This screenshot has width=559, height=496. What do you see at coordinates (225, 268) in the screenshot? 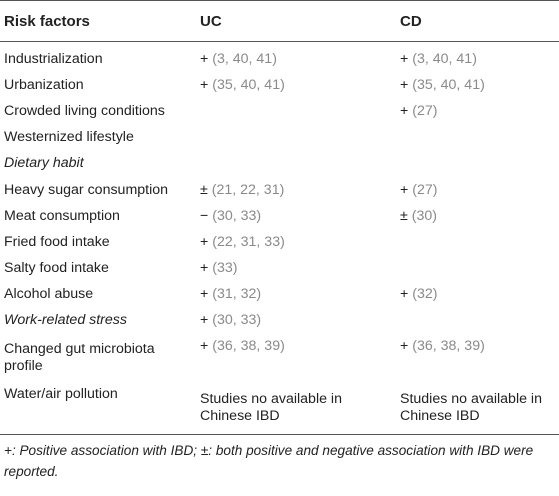
I see `reference-list: (33)` at bounding box center [225, 268].